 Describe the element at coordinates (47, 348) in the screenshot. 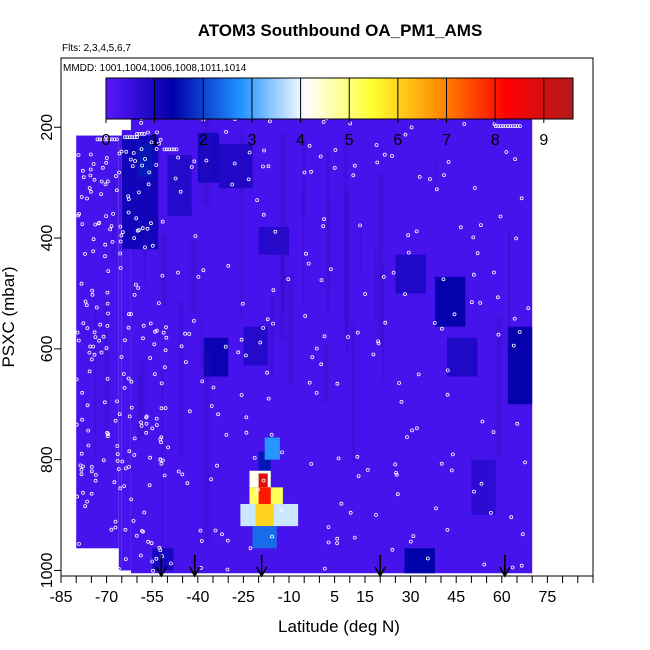

I see `y-tick-label: 600` at that location.